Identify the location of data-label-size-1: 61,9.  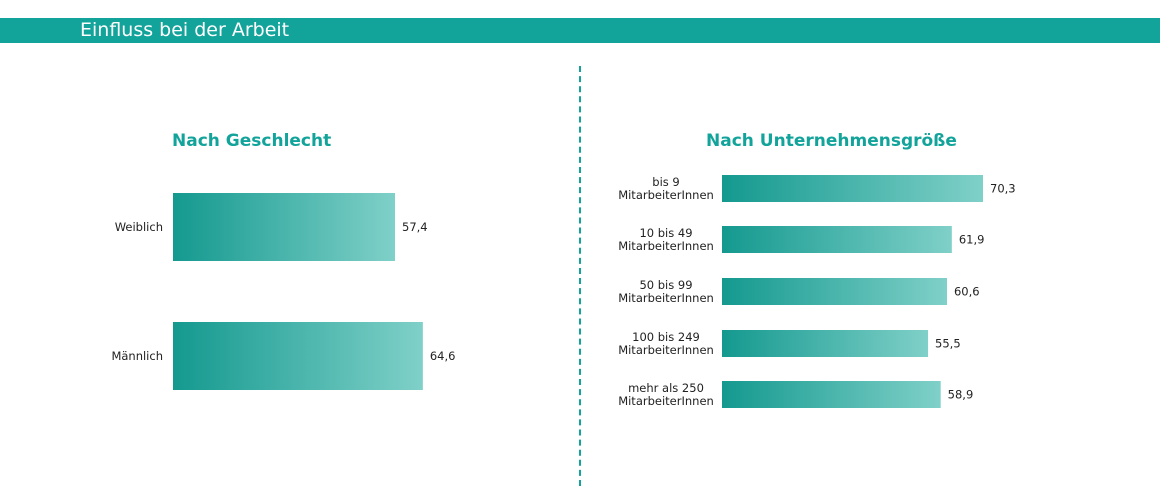
(972, 240).